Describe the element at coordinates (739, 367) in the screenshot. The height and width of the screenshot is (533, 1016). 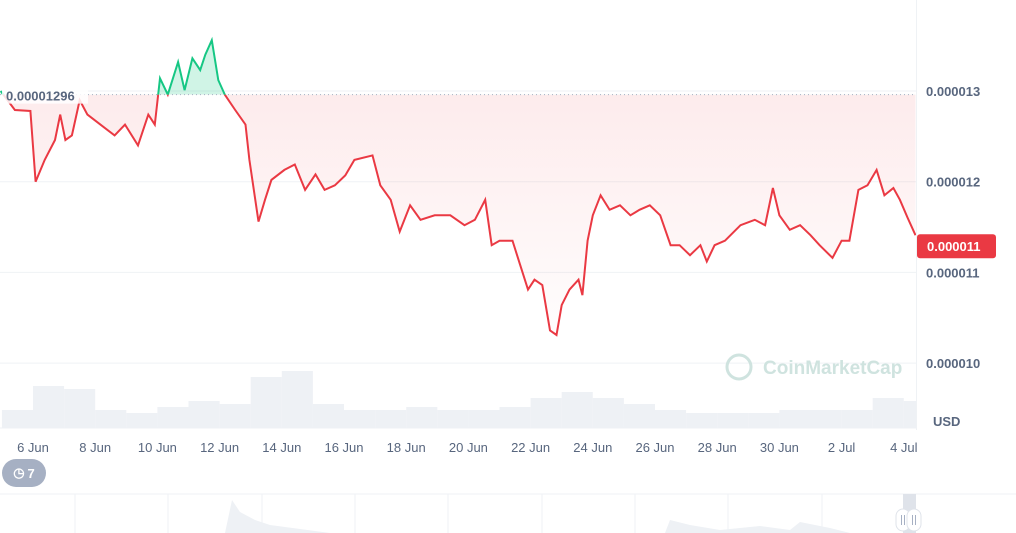
I see `coinmarketcap-logo-icon` at that location.